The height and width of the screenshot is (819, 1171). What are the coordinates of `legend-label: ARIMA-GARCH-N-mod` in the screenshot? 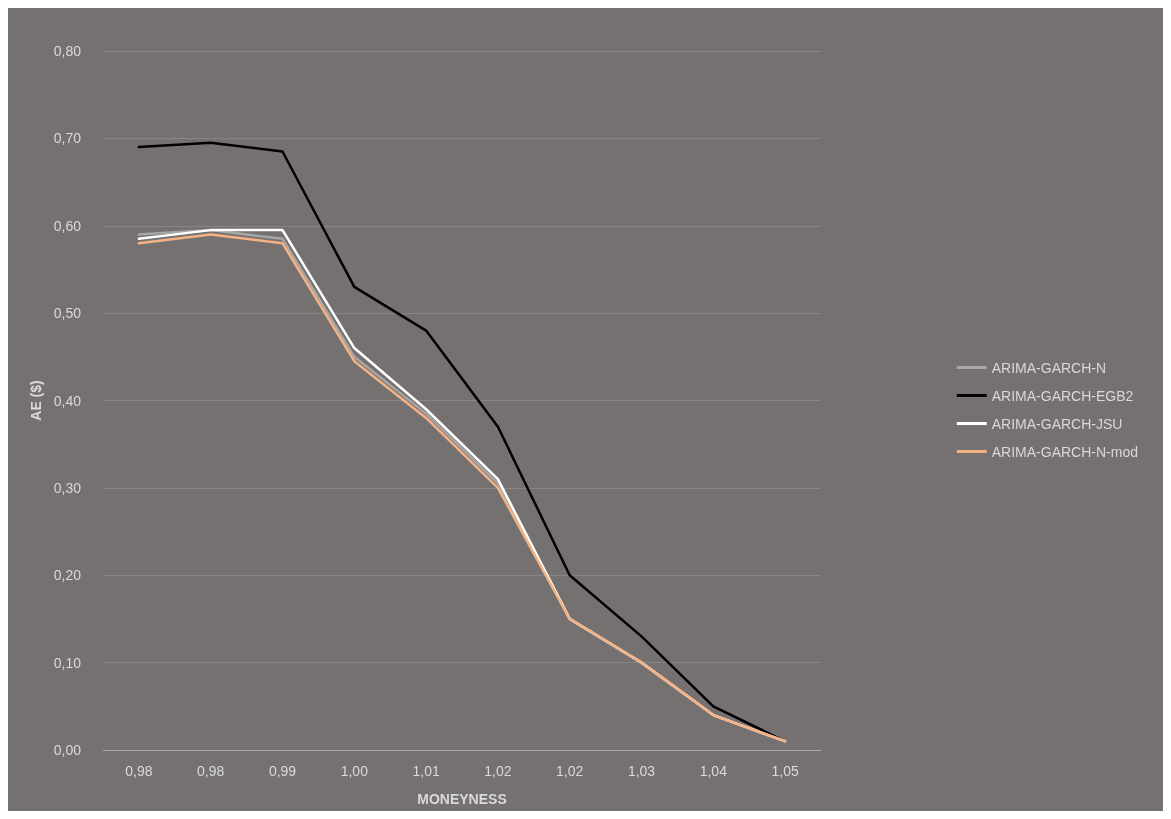 It's located at (1065, 451).